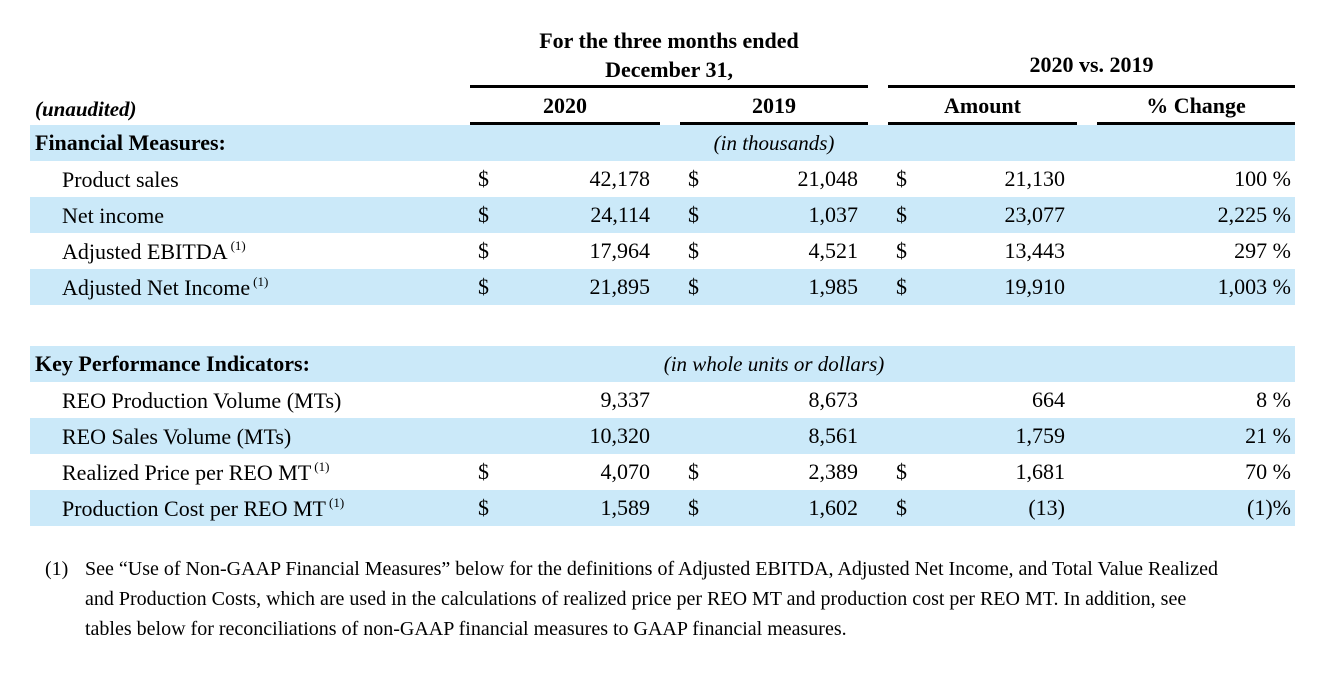  I want to click on row-label: Adjusted Net Income (1), so click(165, 286).